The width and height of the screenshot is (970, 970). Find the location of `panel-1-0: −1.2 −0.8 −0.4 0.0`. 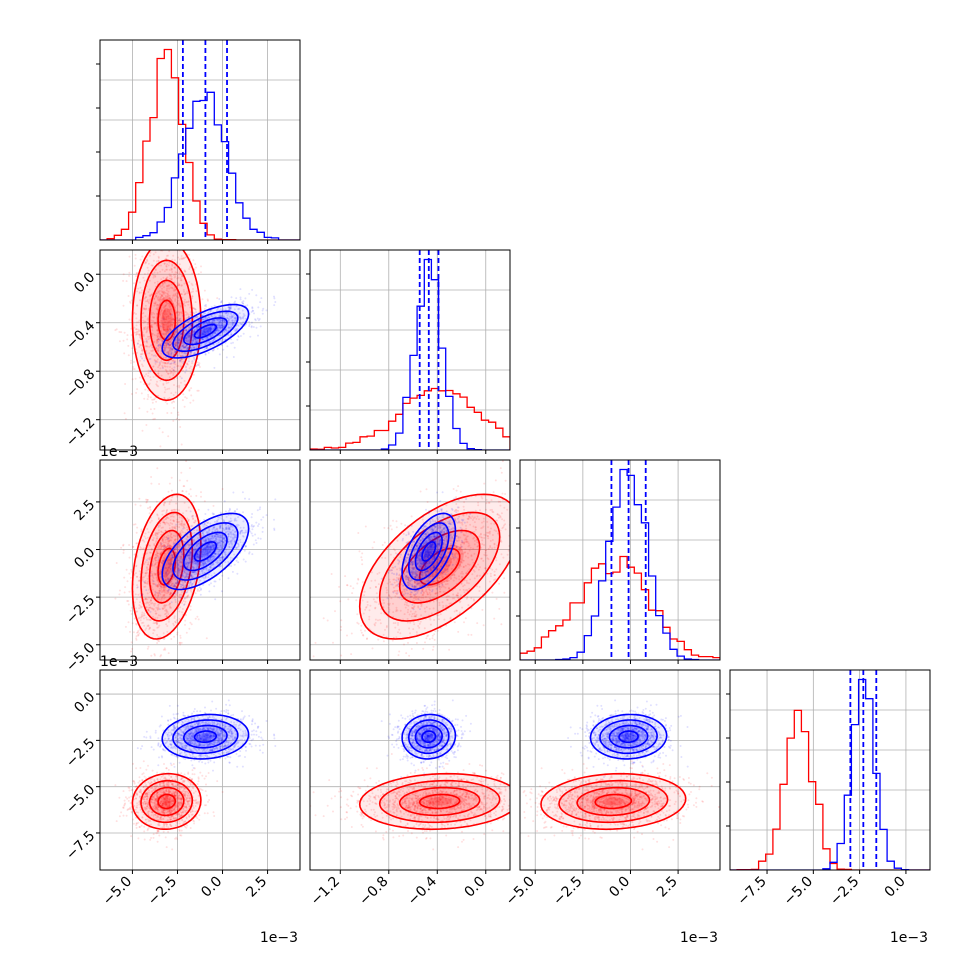

panel-1-0: −1.2 −0.8 −0.4 0.0 is located at coordinates (182, 351).